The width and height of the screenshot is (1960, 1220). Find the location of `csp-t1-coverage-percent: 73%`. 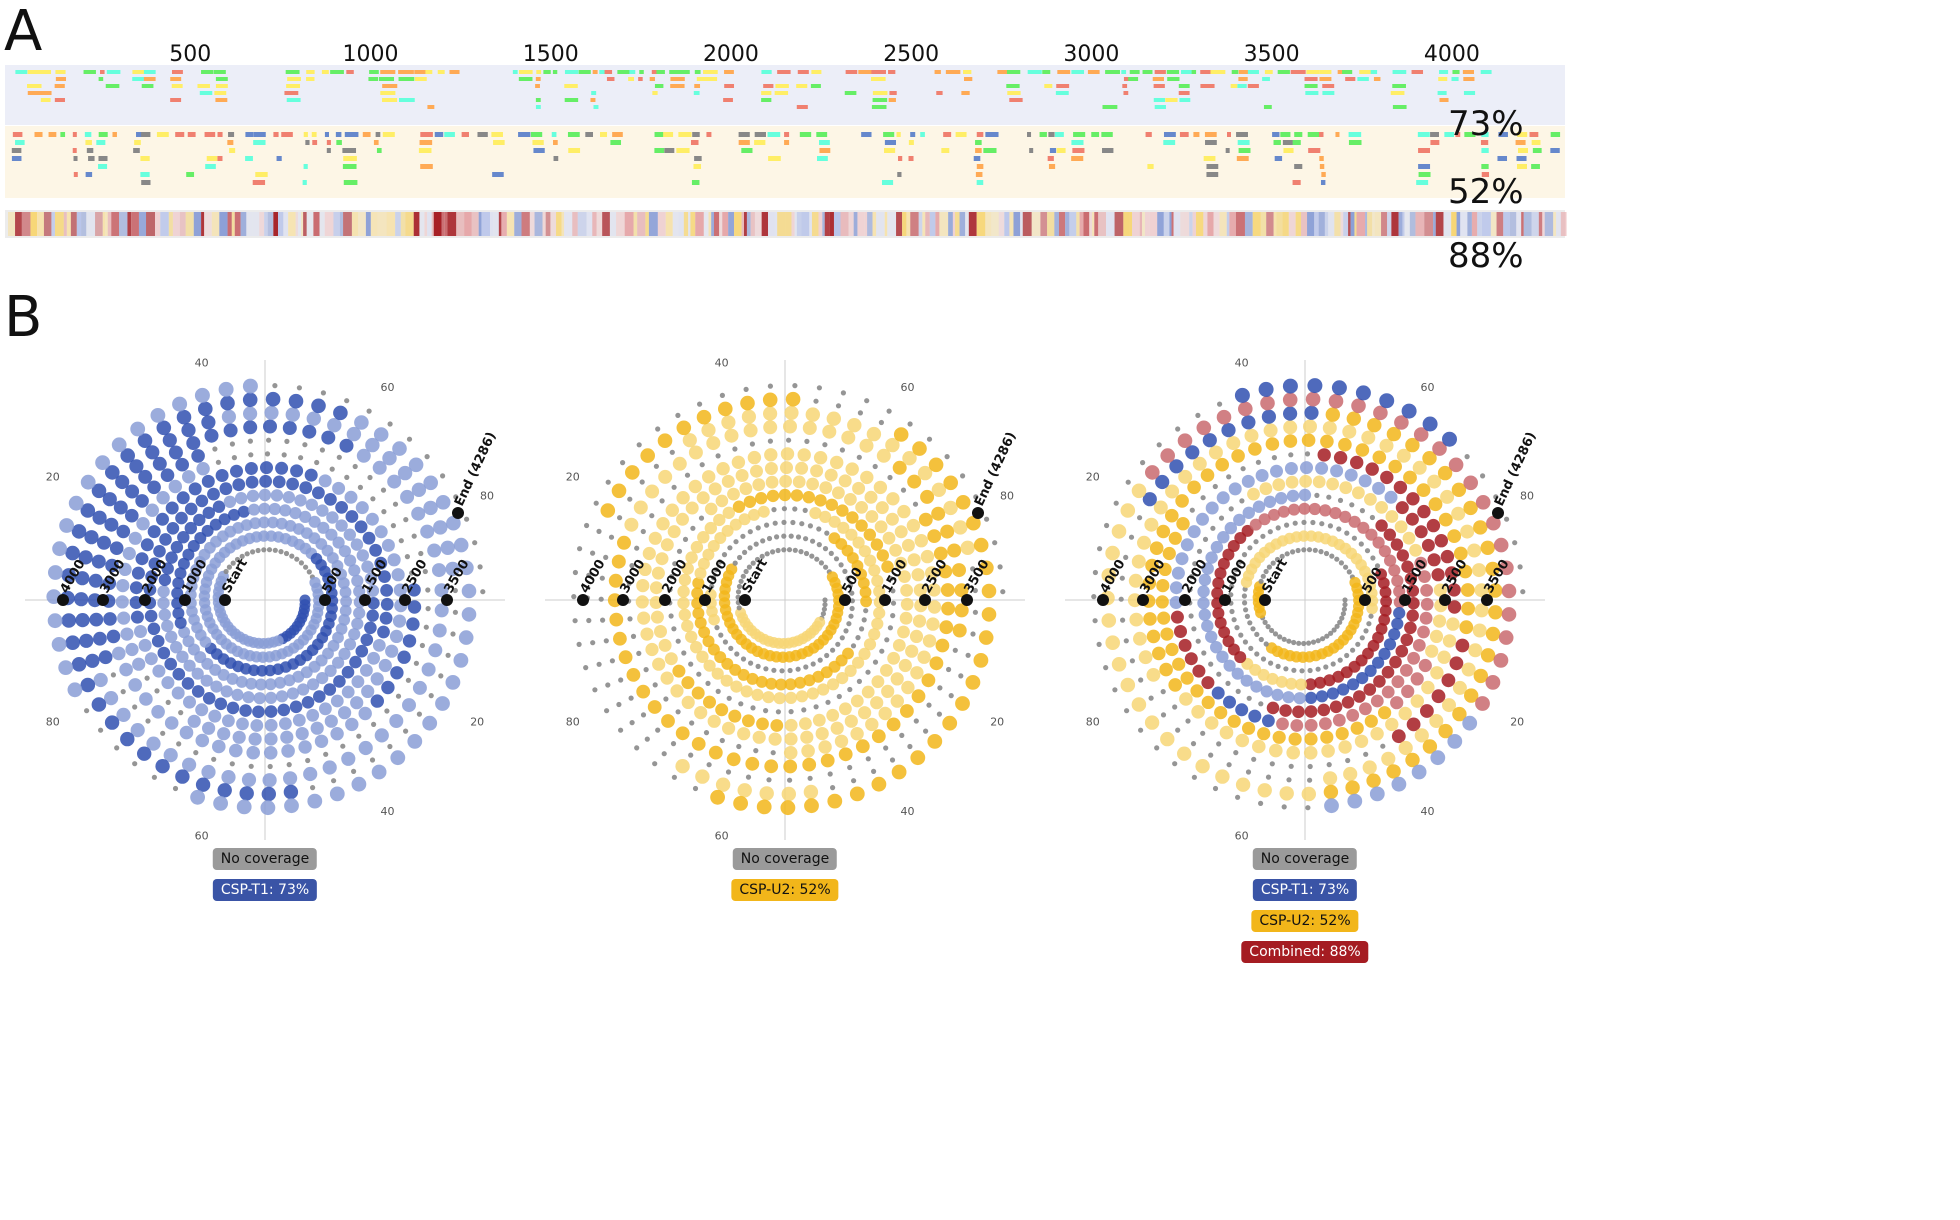

csp-t1-coverage-percent: 73% is located at coordinates (1486, 124).